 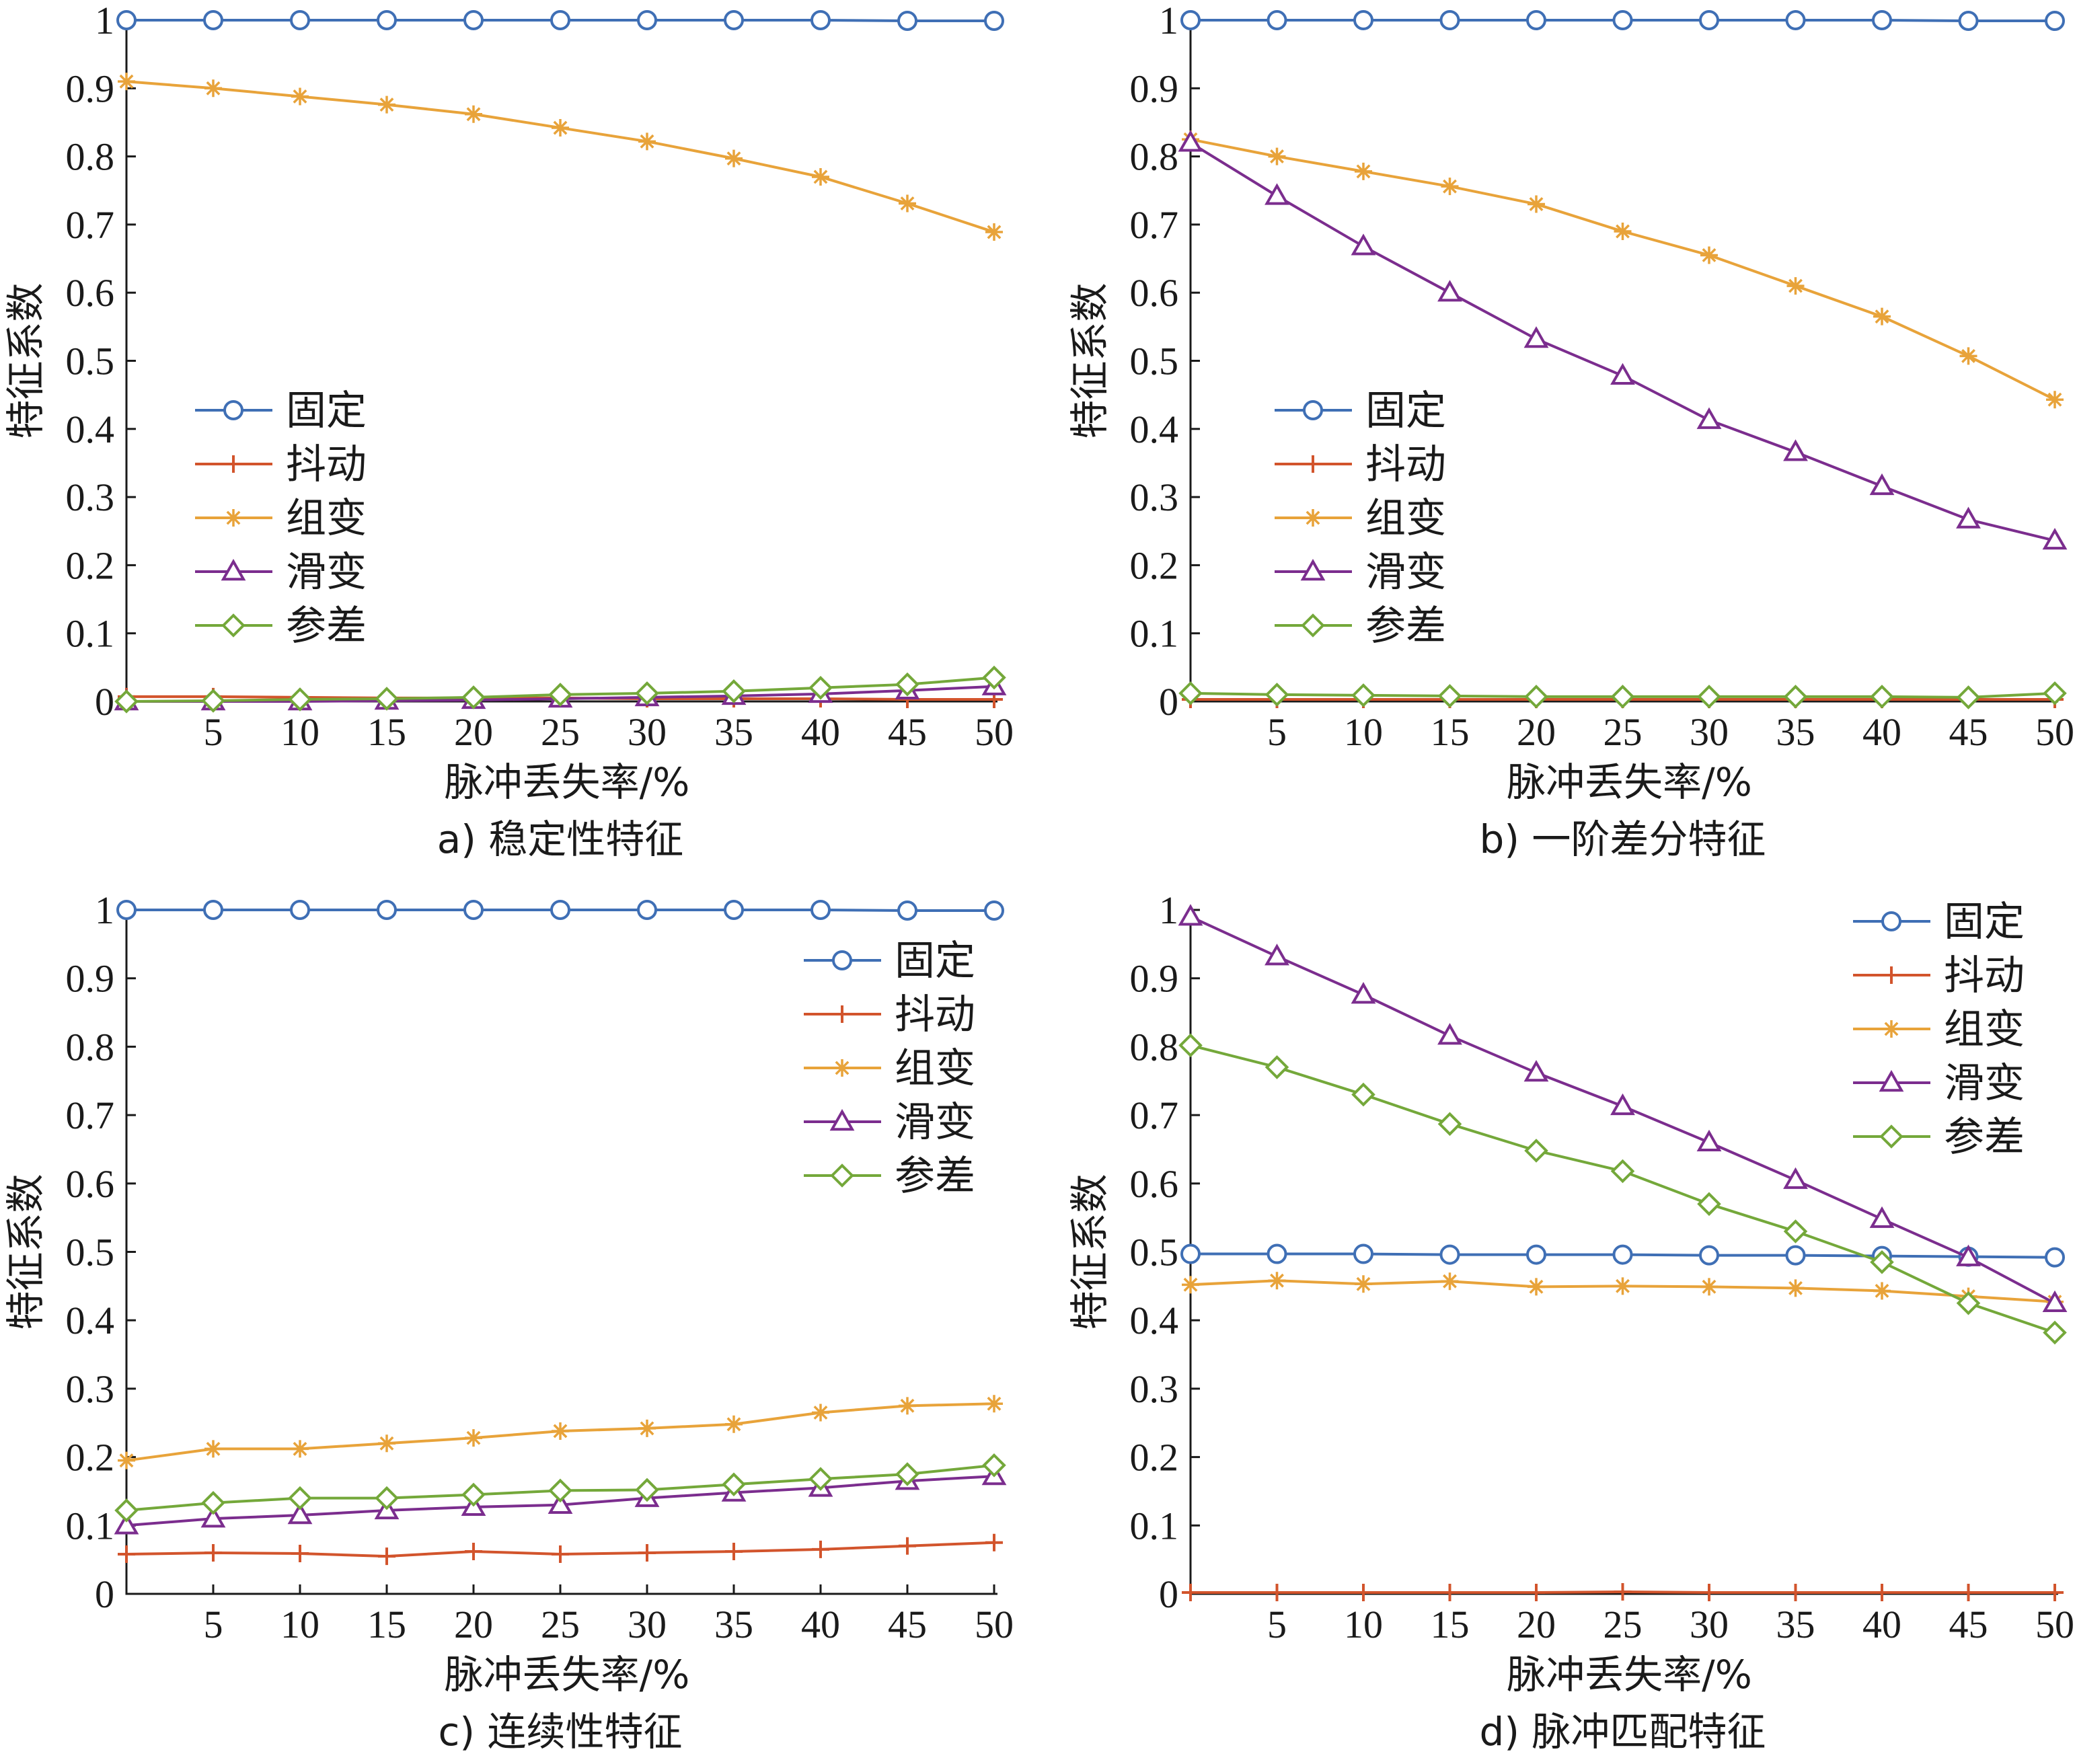 What do you see at coordinates (567, 1675) in the screenshot?
I see `x-axis-label: 脉冲丢失率/%` at bounding box center [567, 1675].